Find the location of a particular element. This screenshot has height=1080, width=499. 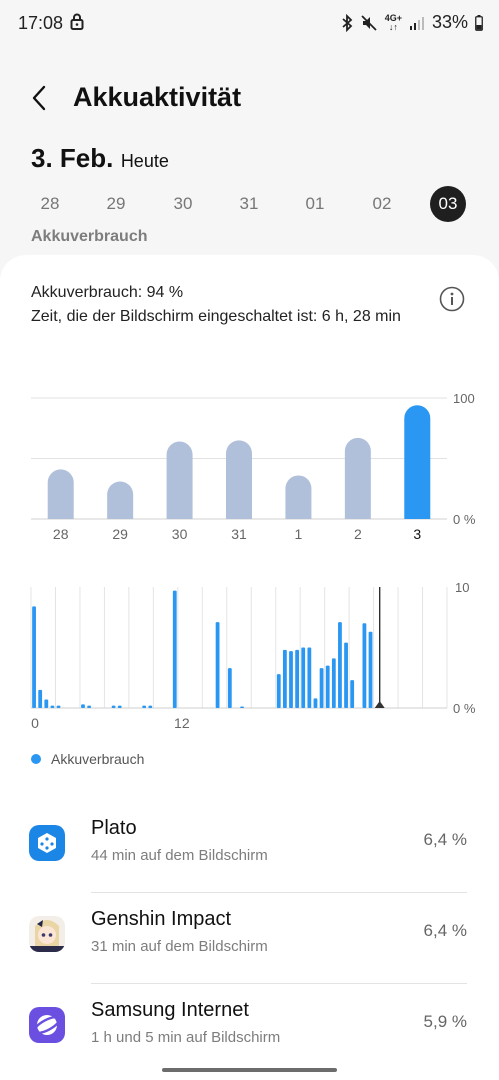

navigation-handle is located at coordinates (249, 1070).